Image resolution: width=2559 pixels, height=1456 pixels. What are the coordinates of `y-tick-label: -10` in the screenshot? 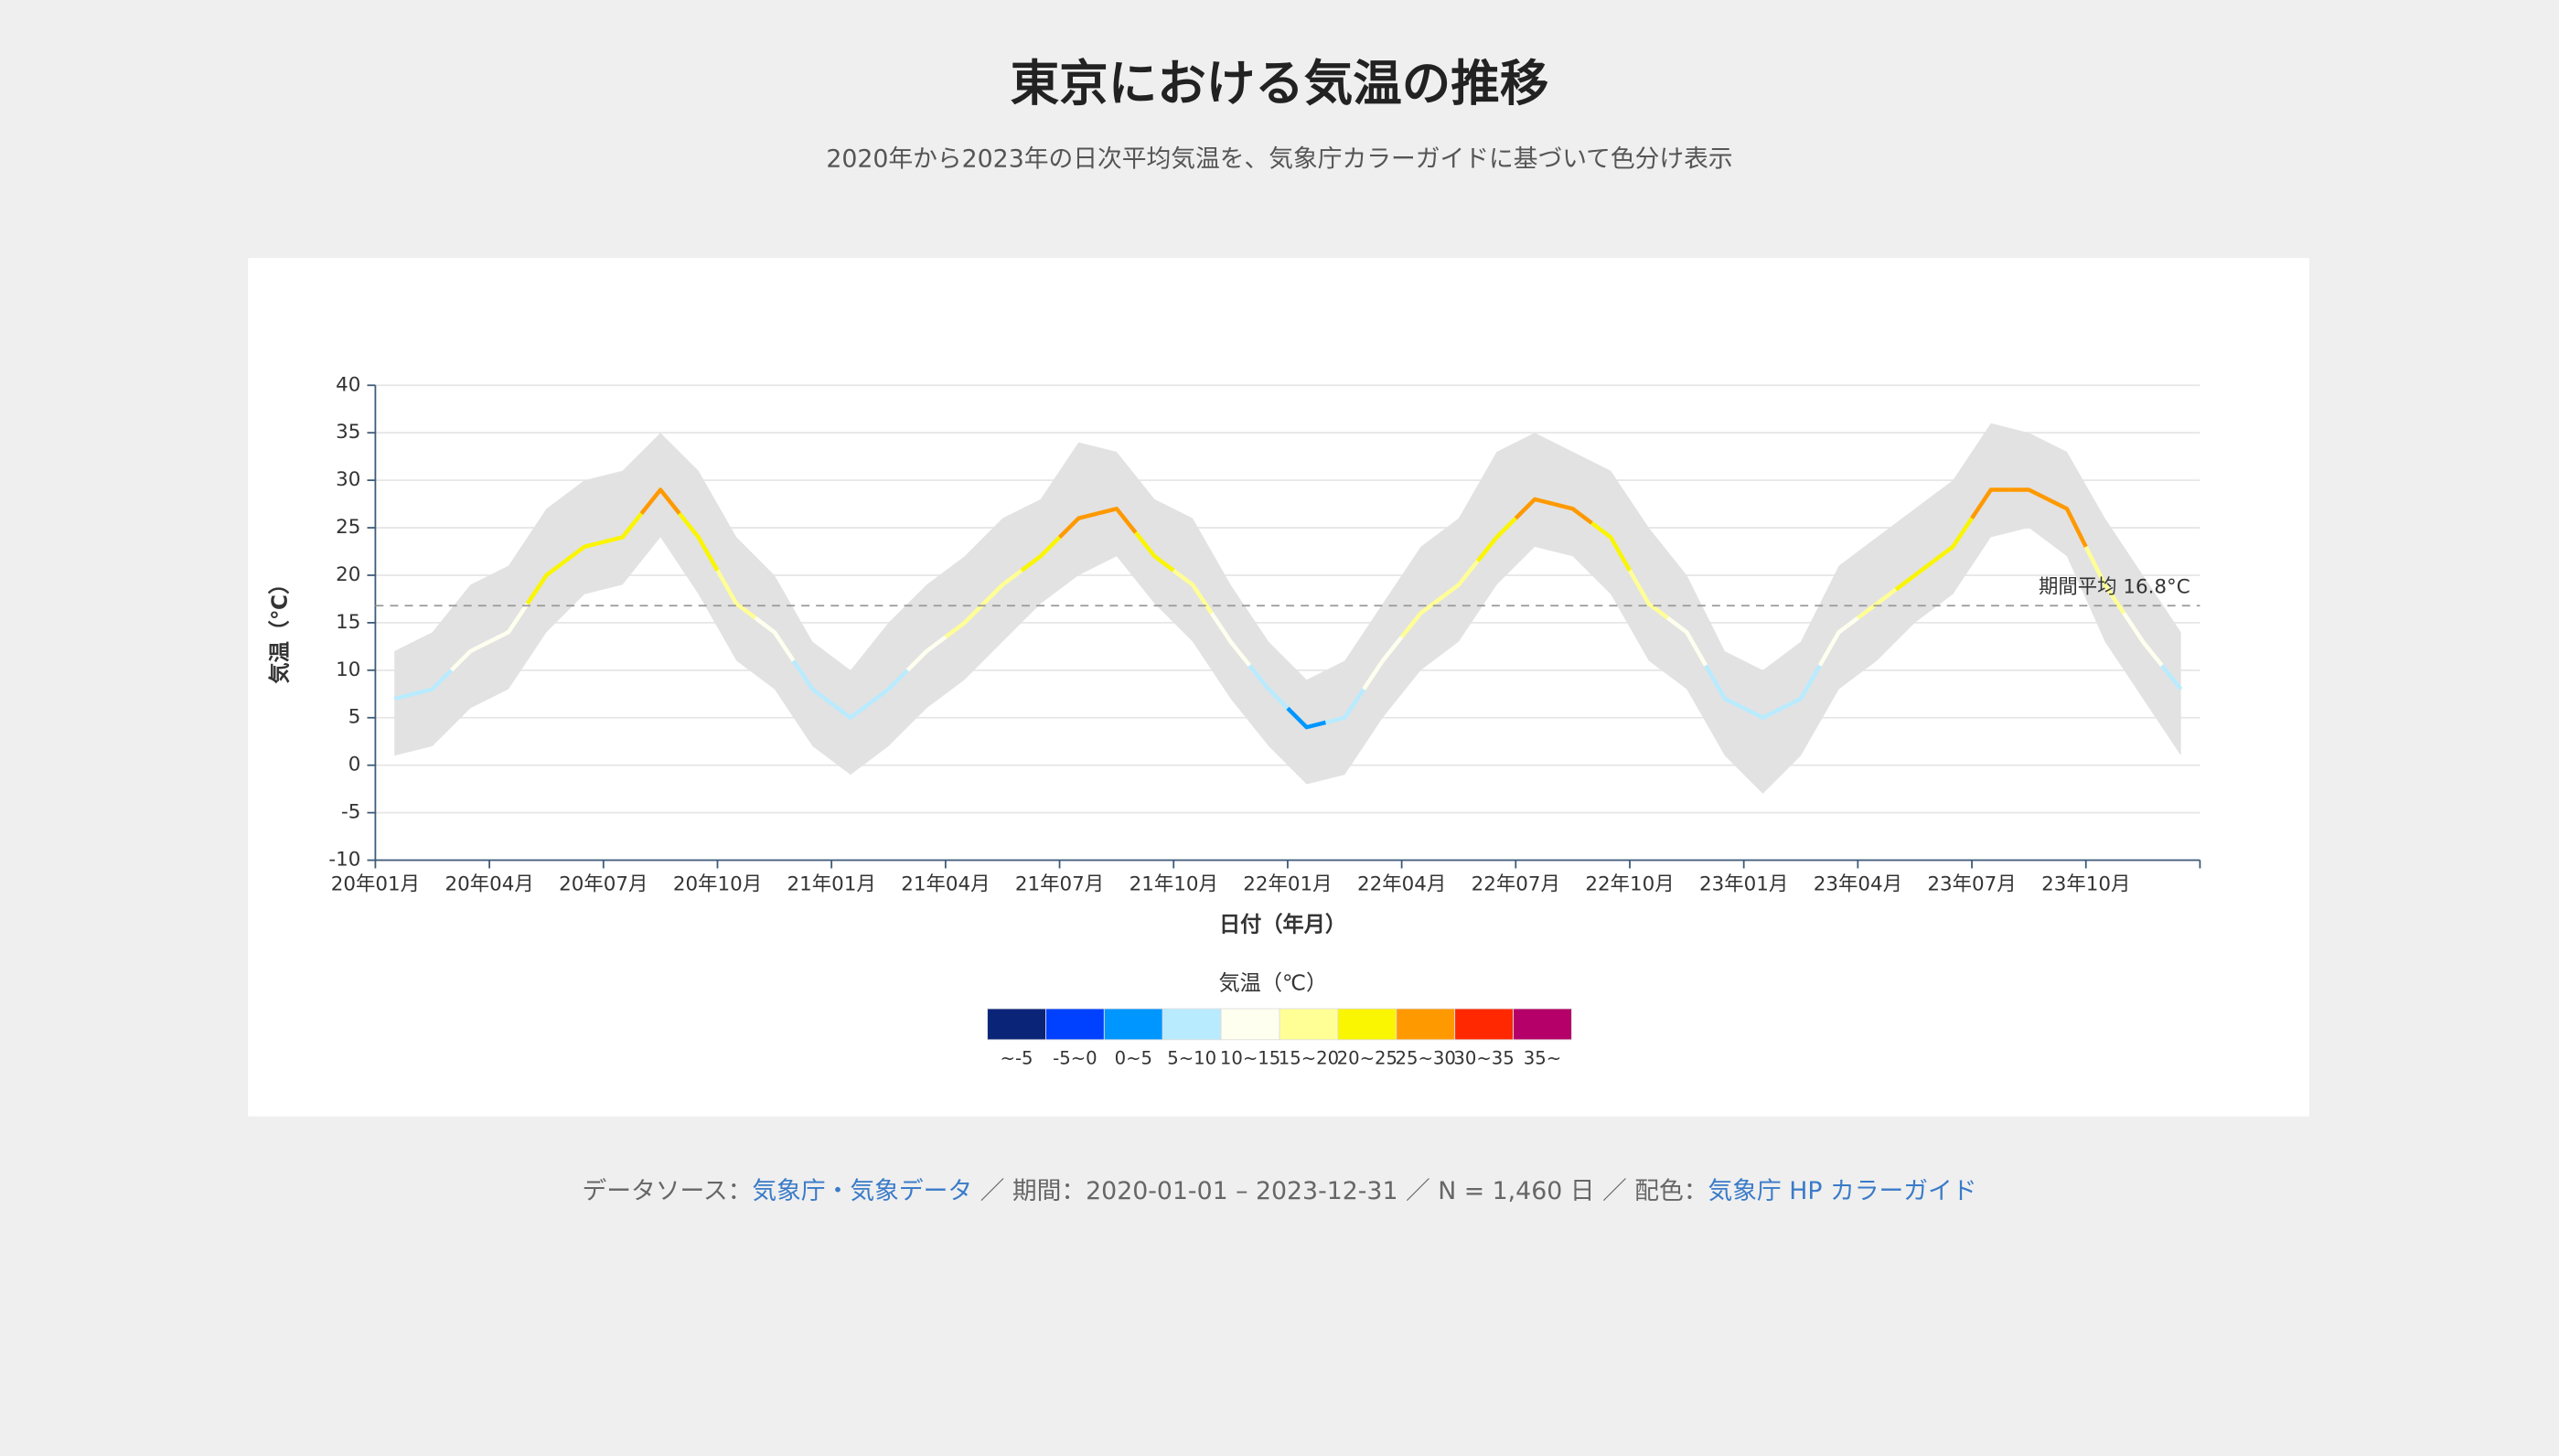 It's located at (344, 860).